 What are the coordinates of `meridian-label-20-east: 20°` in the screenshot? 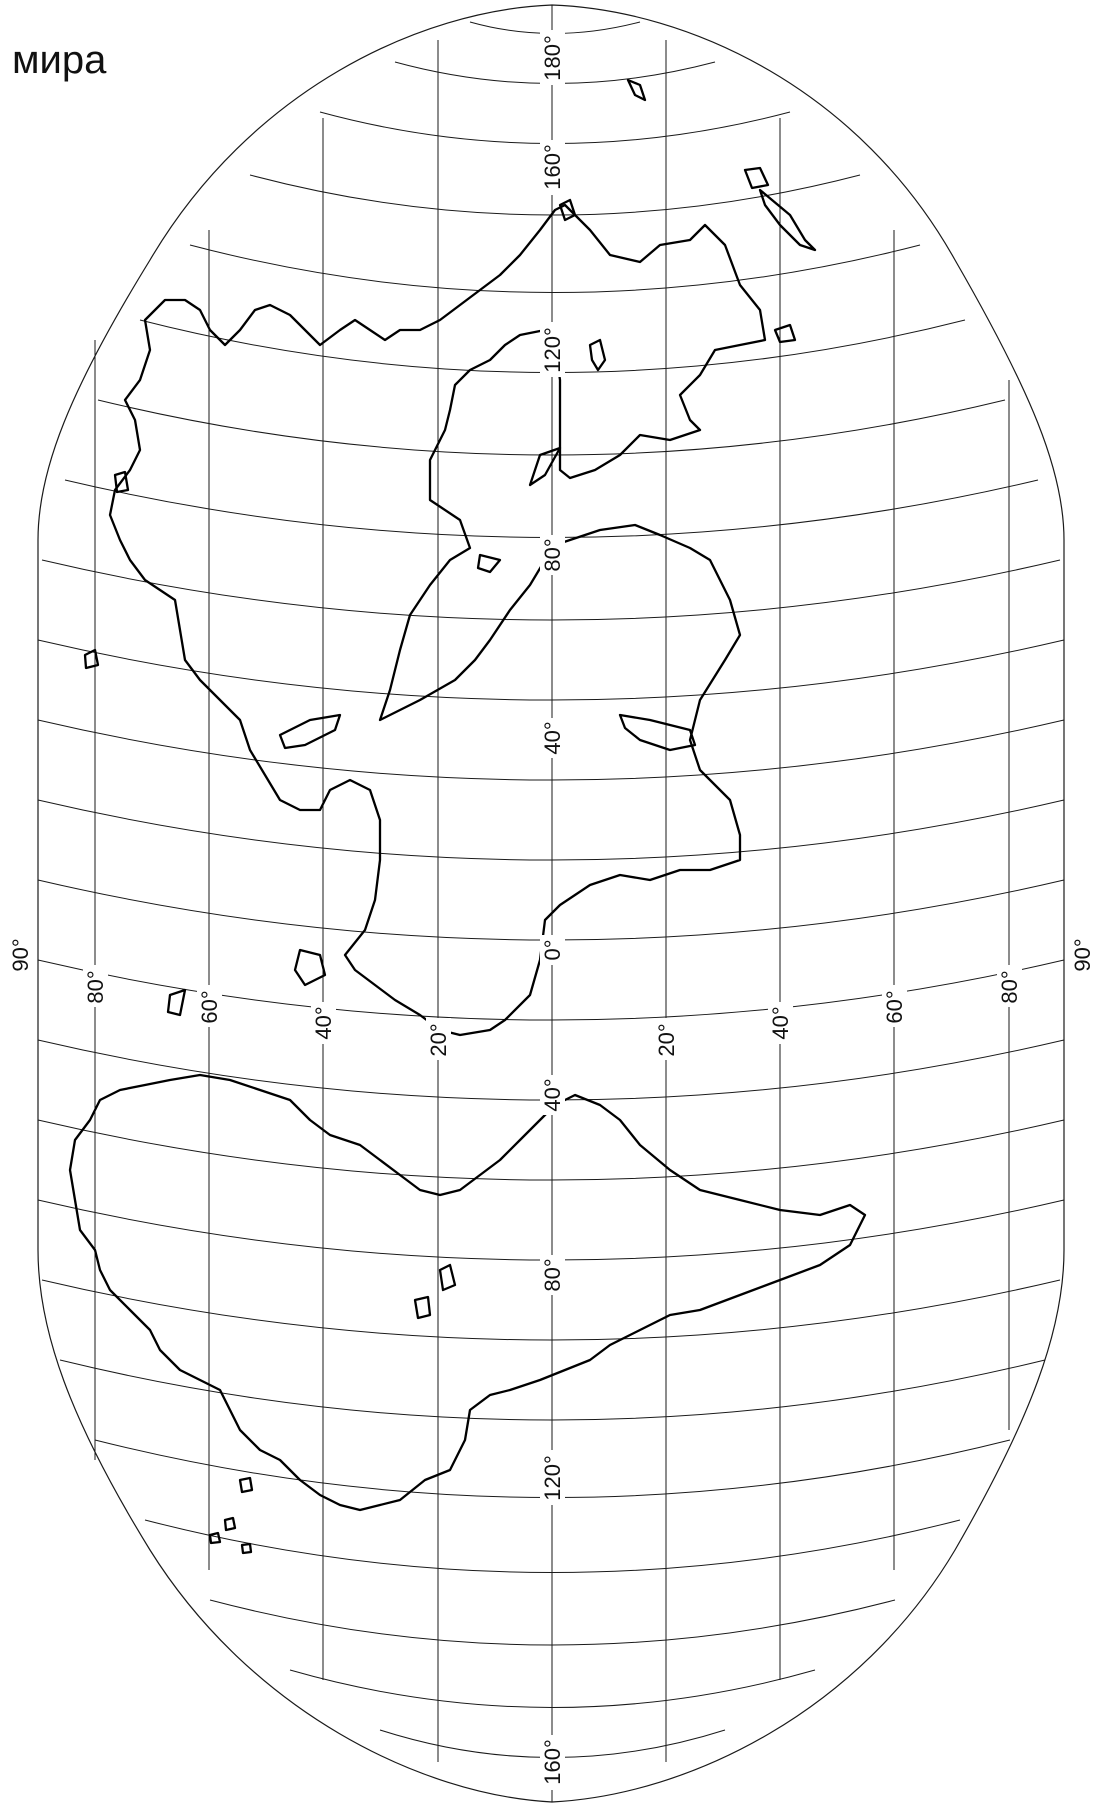 It's located at (666, 1039).